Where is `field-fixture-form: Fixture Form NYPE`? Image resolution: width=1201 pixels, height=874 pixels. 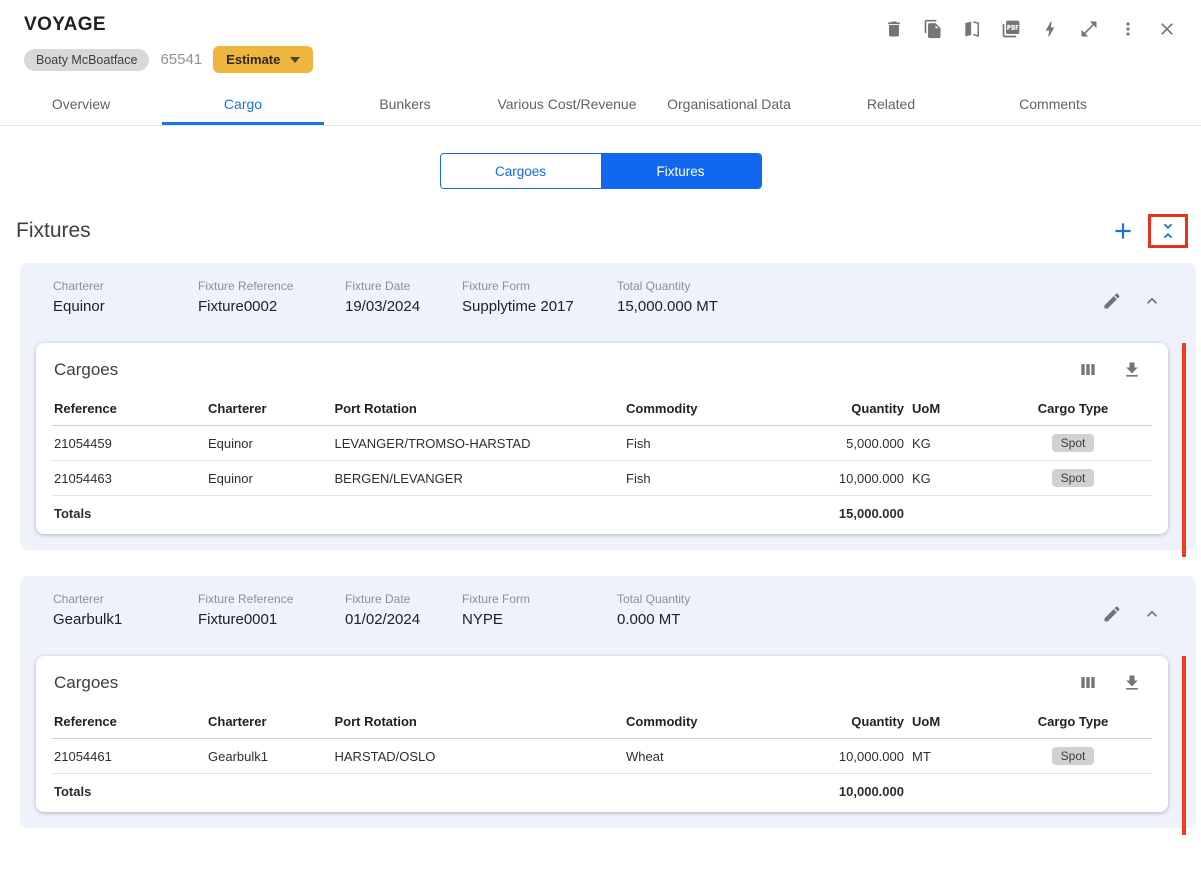 field-fixture-form: Fixture Form NYPE is located at coordinates (496, 610).